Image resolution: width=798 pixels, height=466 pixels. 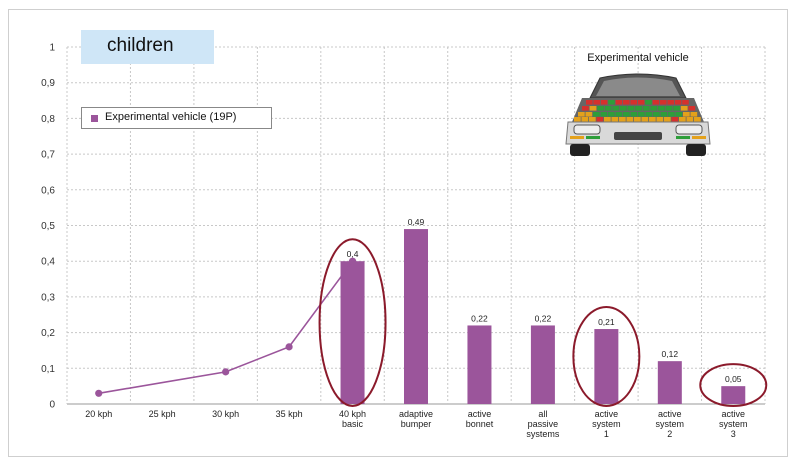 I want to click on bar-data-label: 0,49, so click(x=416, y=222).